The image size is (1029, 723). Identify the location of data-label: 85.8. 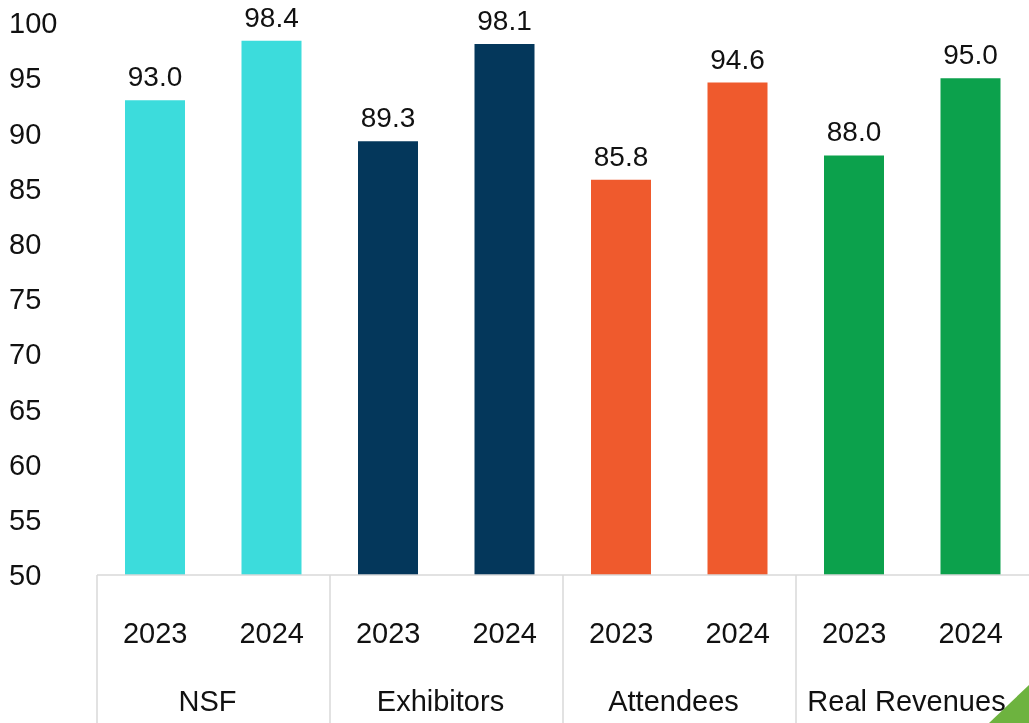
(621, 156).